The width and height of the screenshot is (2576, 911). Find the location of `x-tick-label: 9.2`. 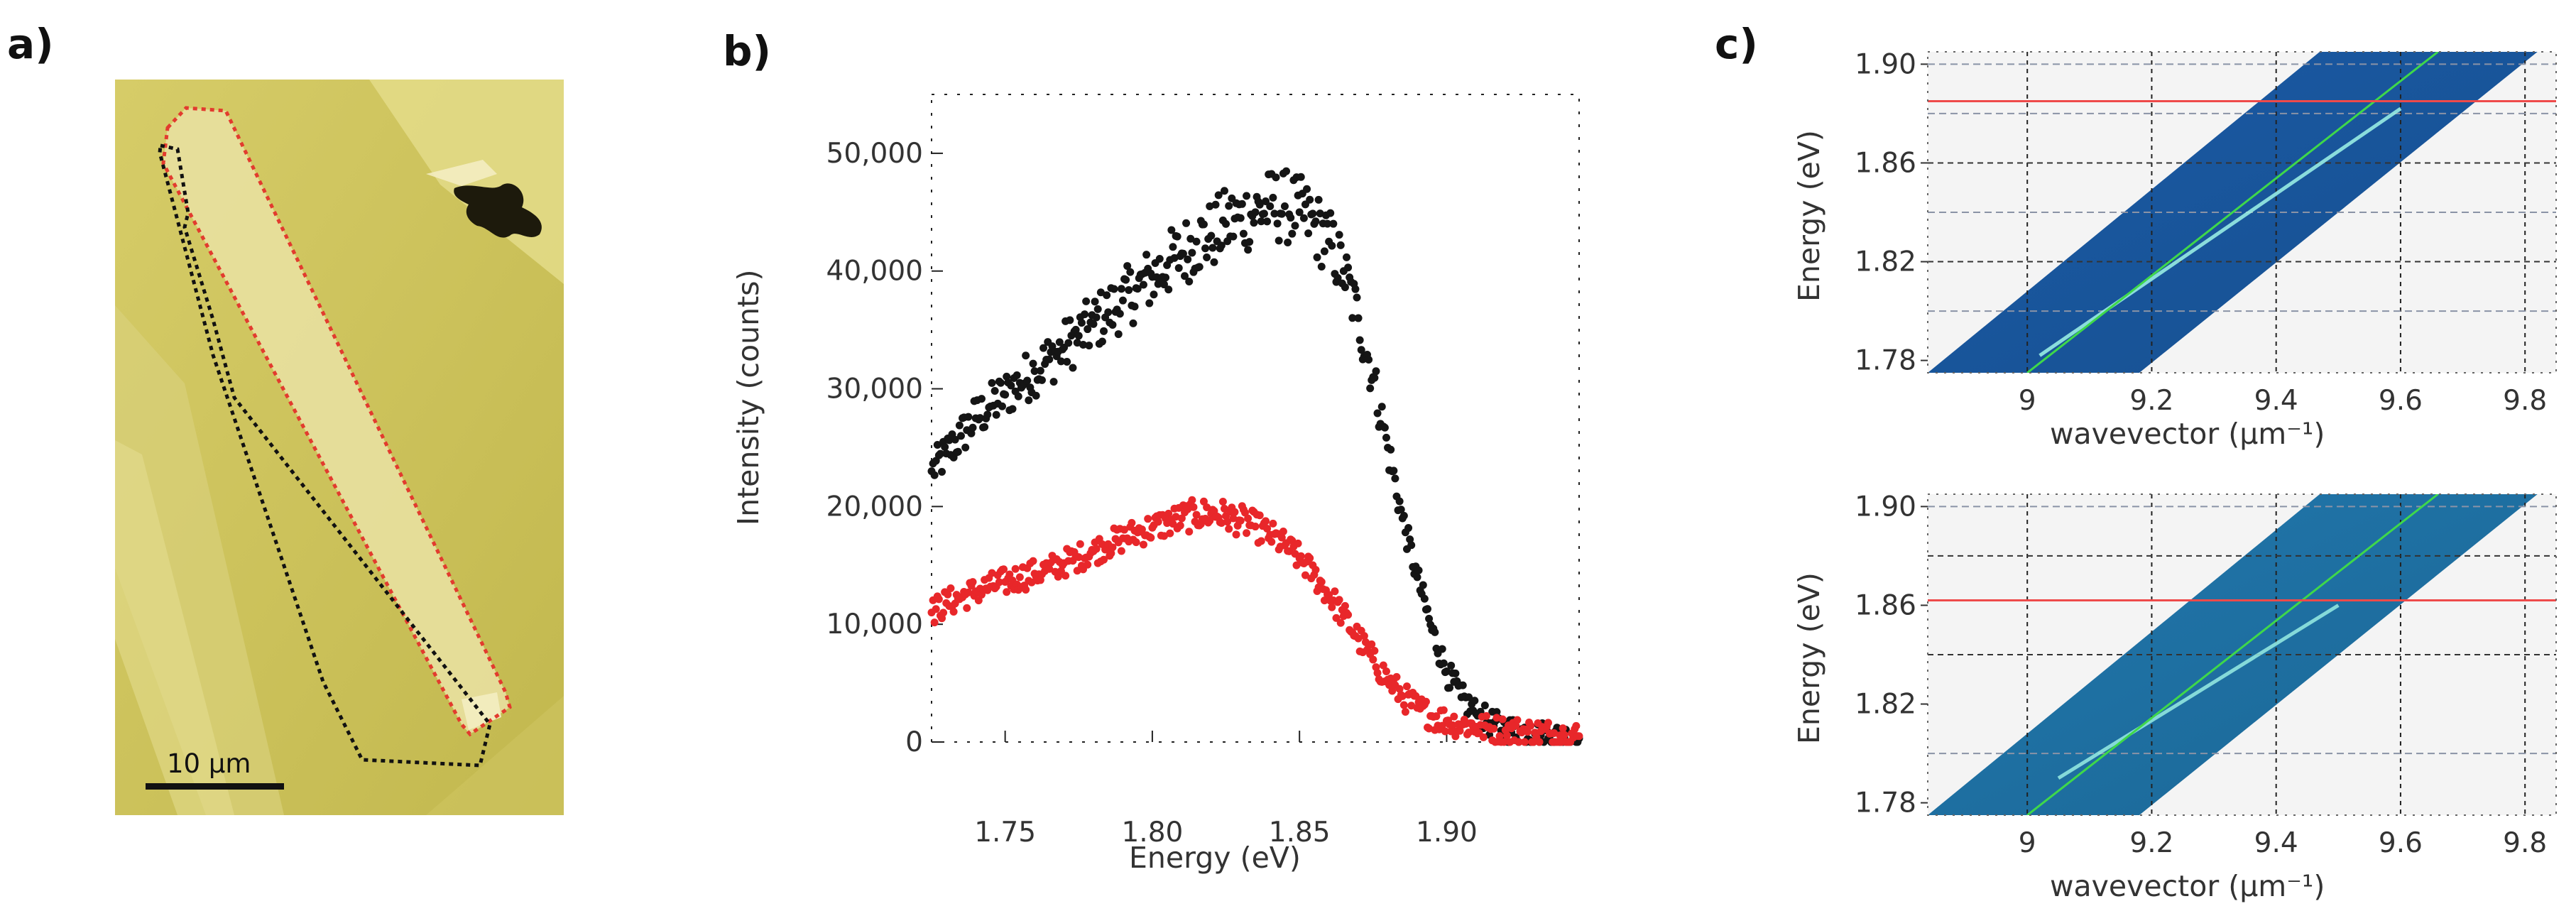

x-tick-label: 9.2 is located at coordinates (2151, 401).